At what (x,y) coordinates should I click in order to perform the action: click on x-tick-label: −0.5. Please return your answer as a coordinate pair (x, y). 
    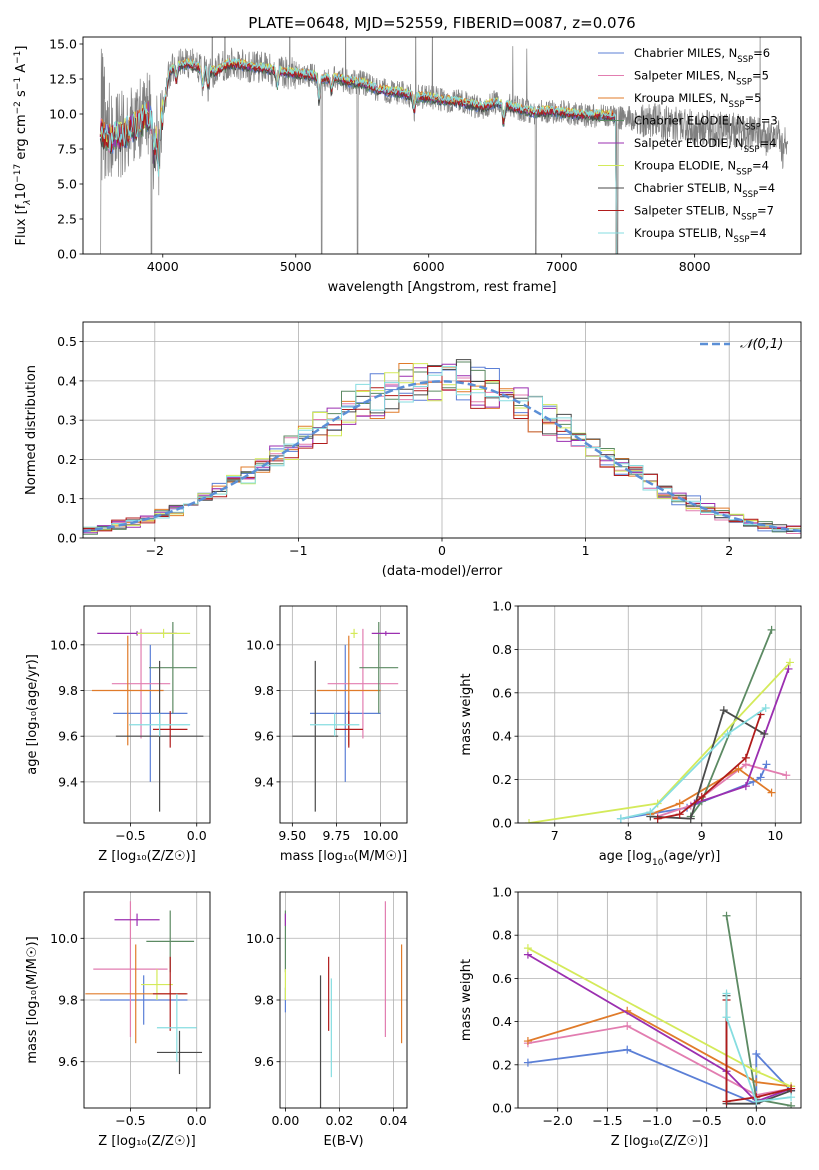
    Looking at the image, I should click on (130, 835).